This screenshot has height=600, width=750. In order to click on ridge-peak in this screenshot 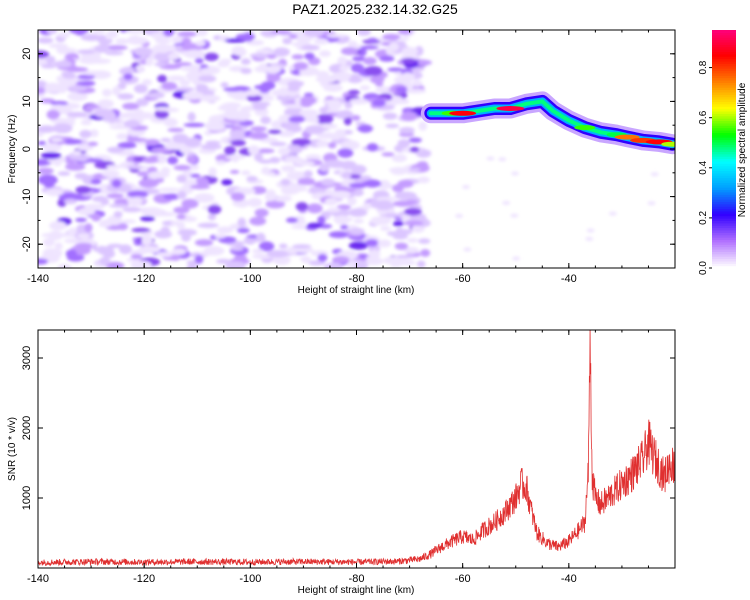, I will do `click(463, 113)`.